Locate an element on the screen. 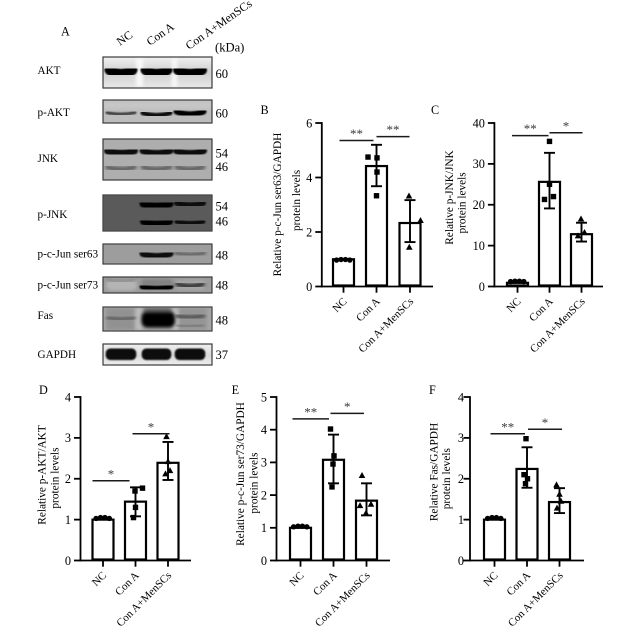 The image size is (640, 632). svg-text: 6 is located at coordinates (309, 123).